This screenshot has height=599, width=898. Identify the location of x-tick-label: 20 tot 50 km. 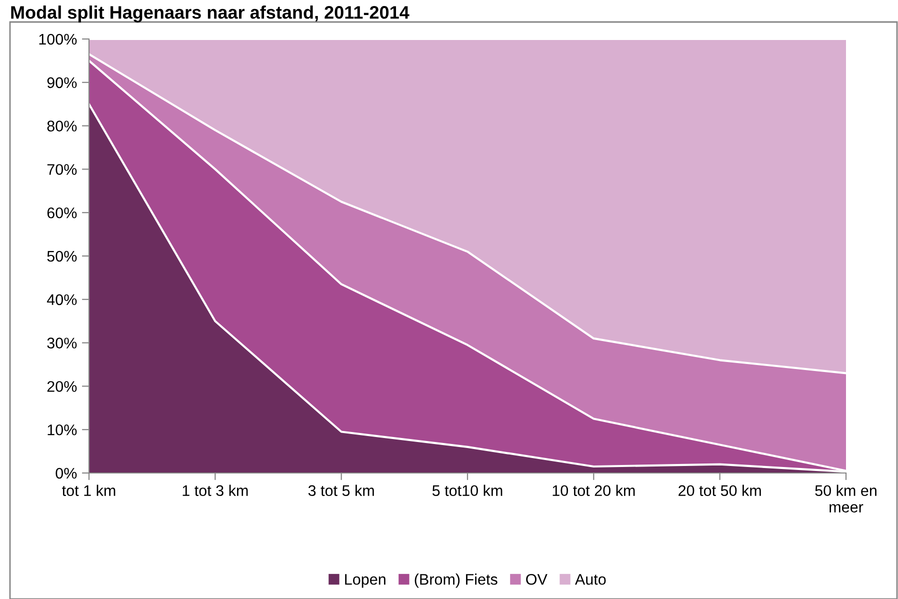
(719, 490).